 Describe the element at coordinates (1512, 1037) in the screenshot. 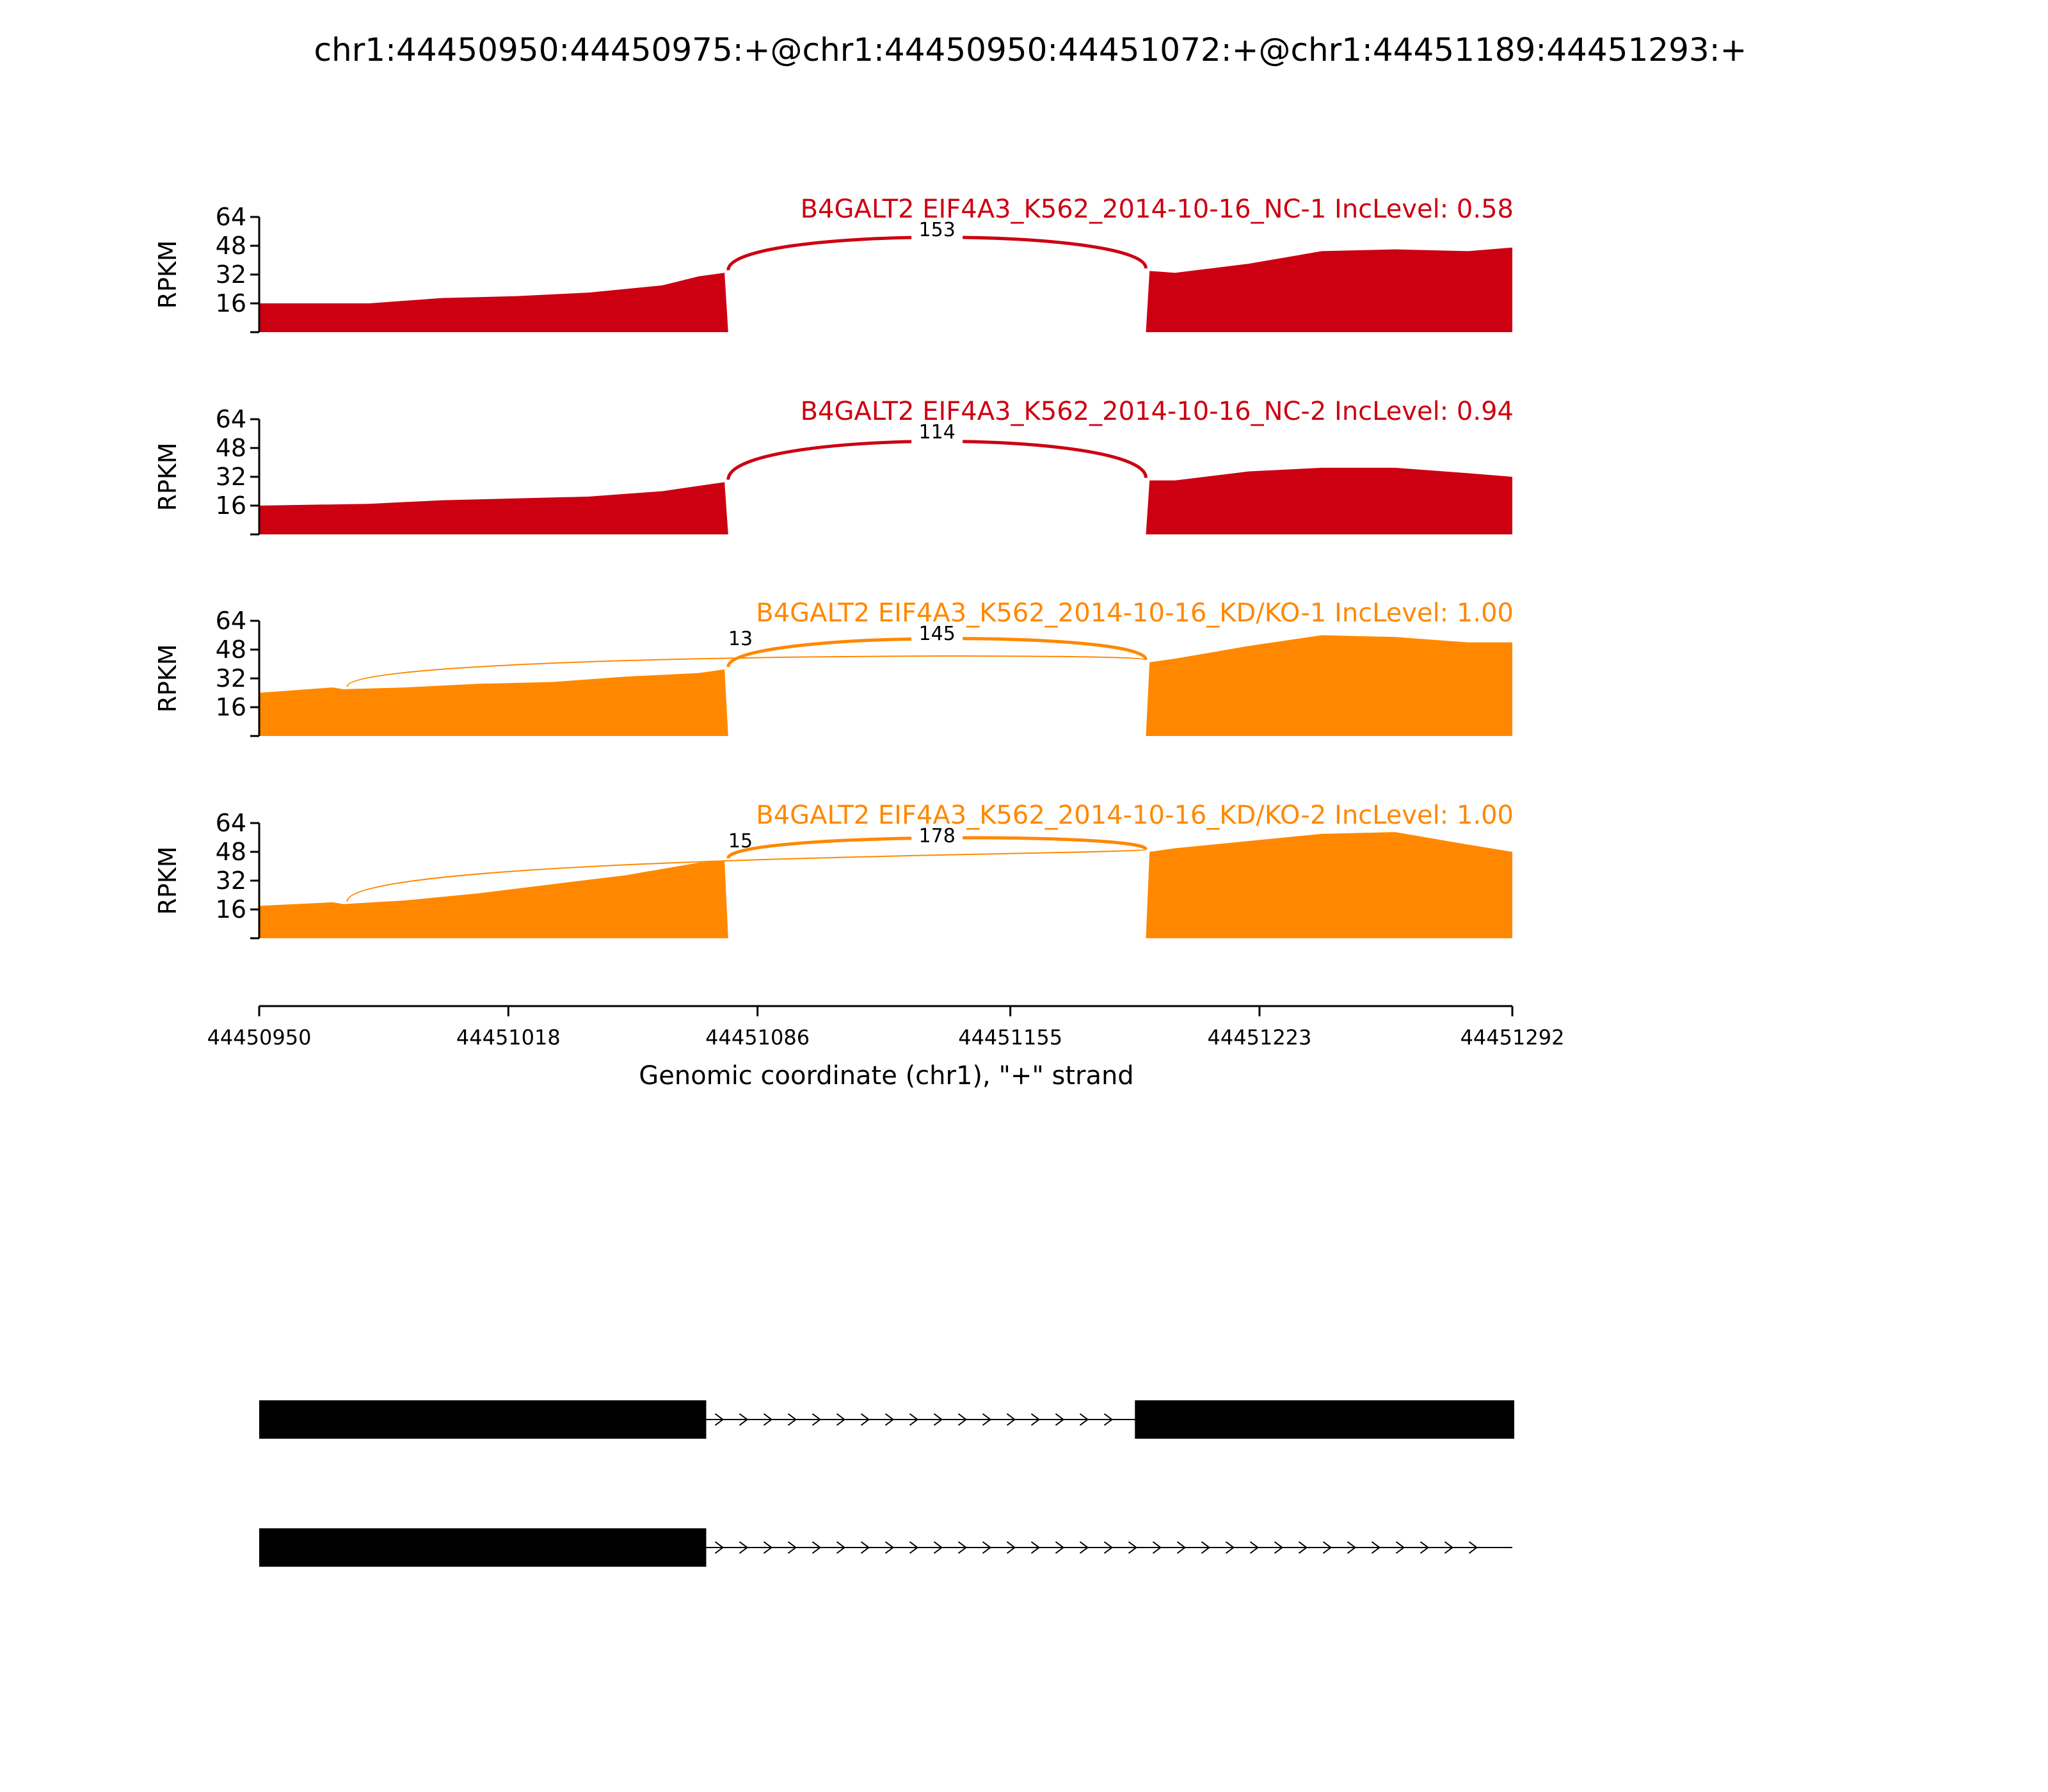

I see `x-tick-label: 44451292` at that location.